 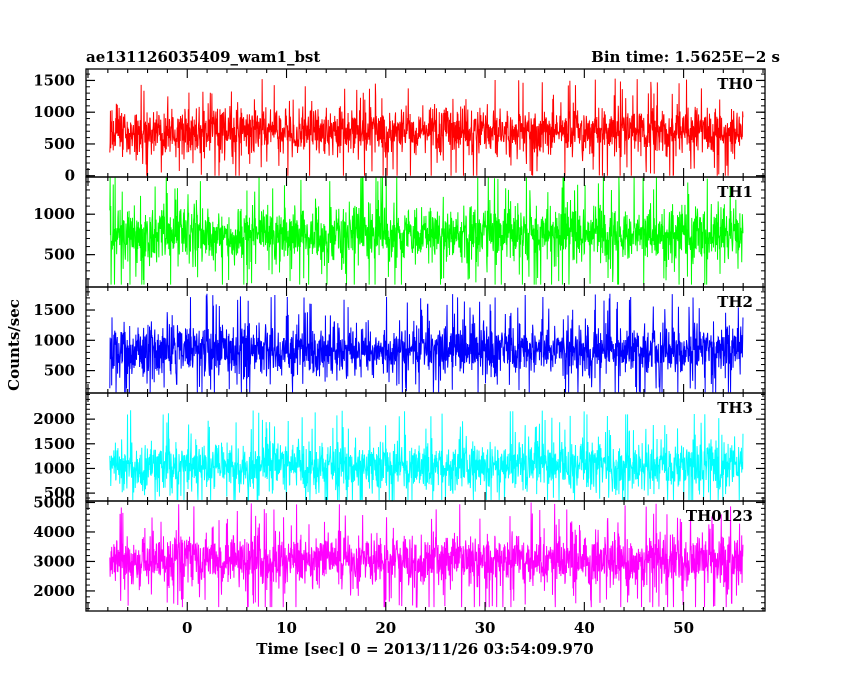 I want to click on panel-label-th1: TH1, so click(x=735, y=192).